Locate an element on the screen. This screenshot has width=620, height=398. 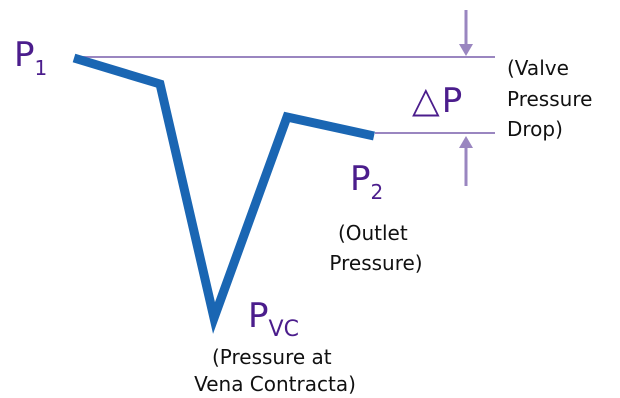
outlet-pressure-note: (Outlet Pressure) is located at coordinates (375, 248).